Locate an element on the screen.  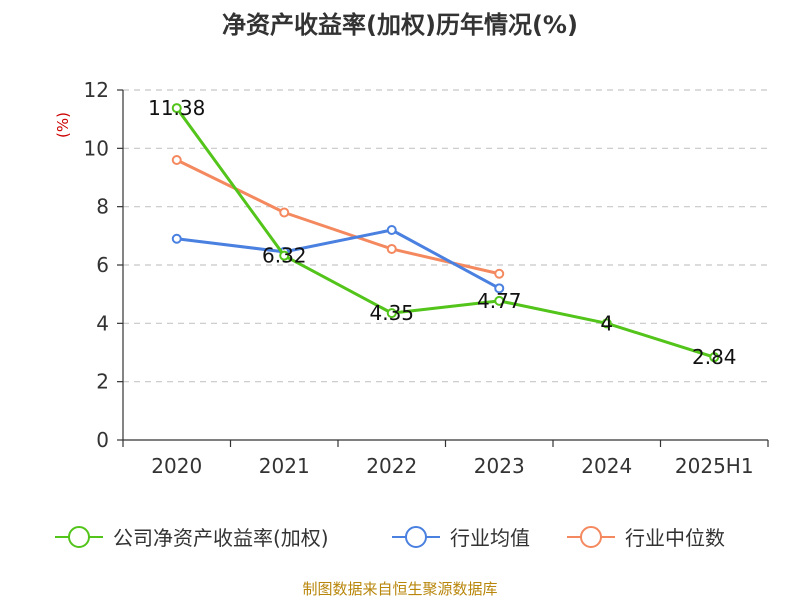
y-axis-label: (%) is located at coordinates (63, 125).